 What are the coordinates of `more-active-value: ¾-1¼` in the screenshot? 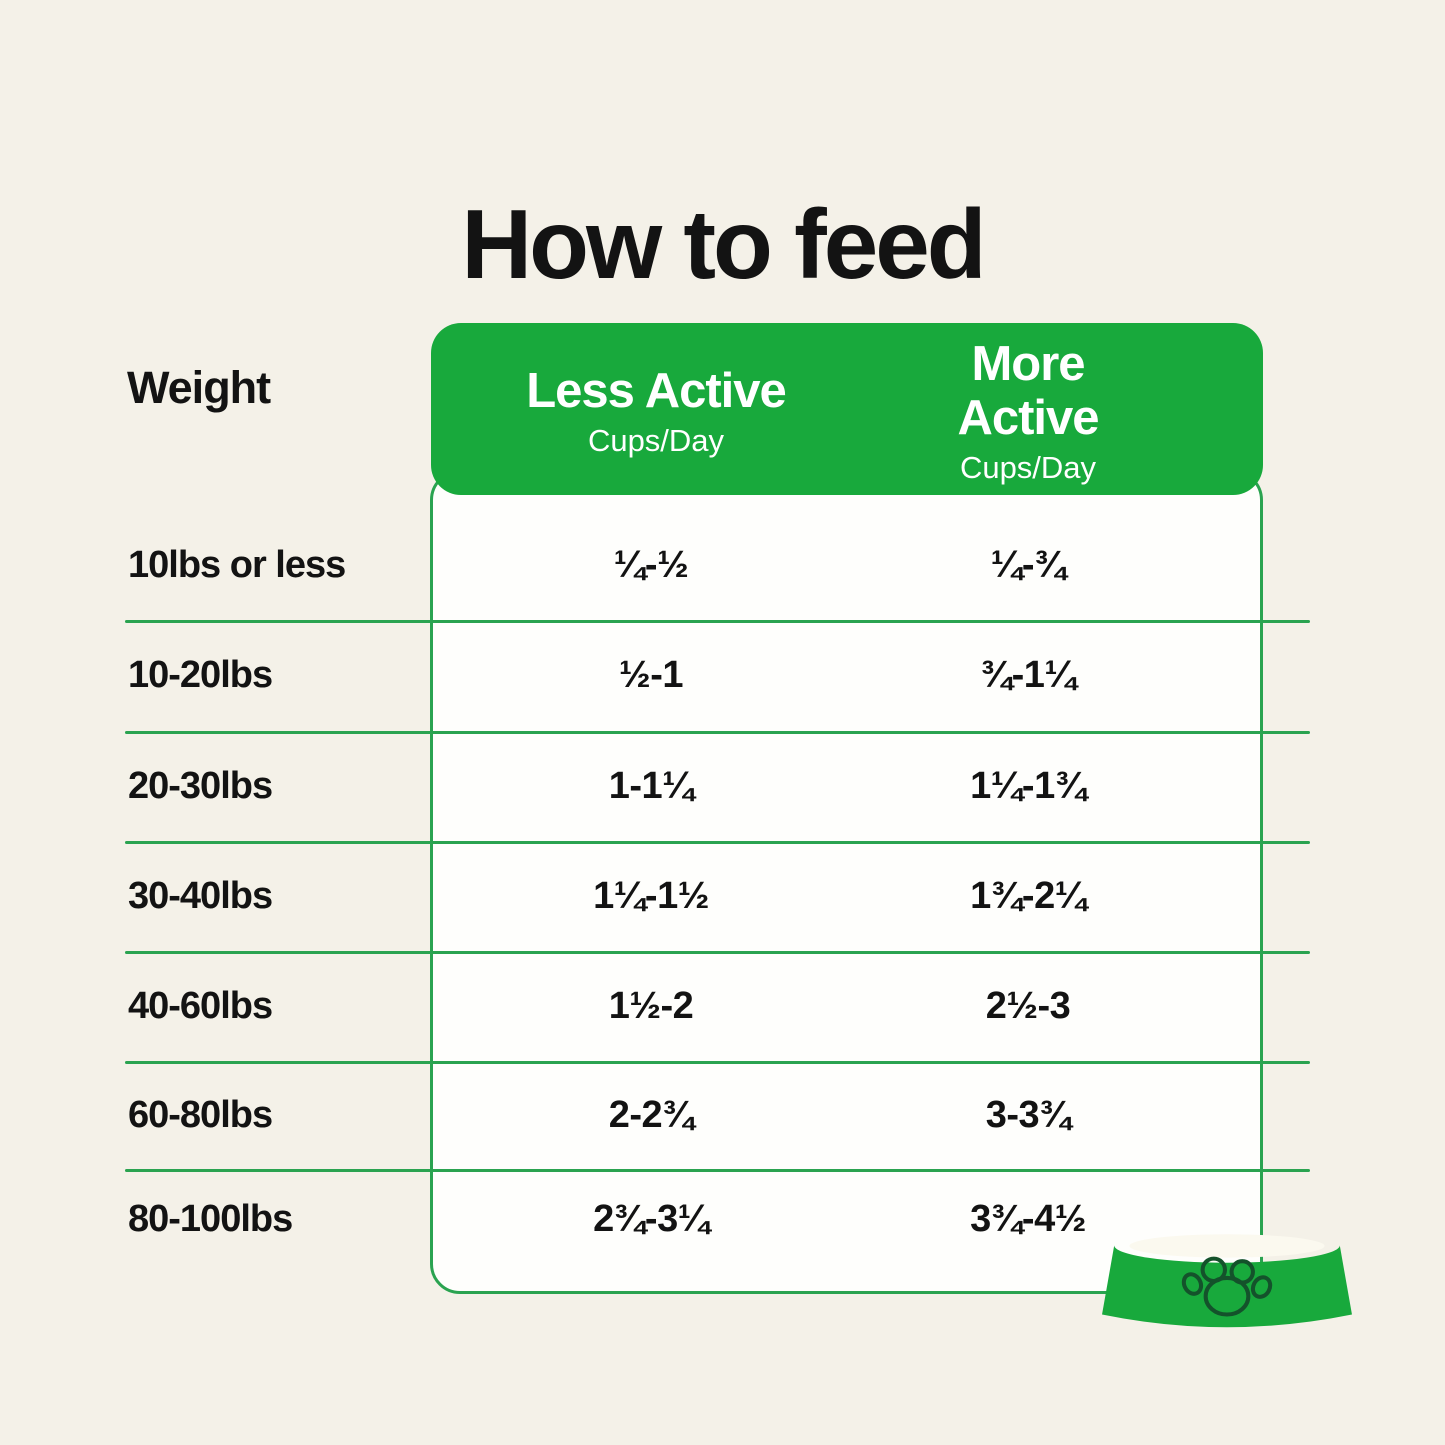 It's located at (1028, 675).